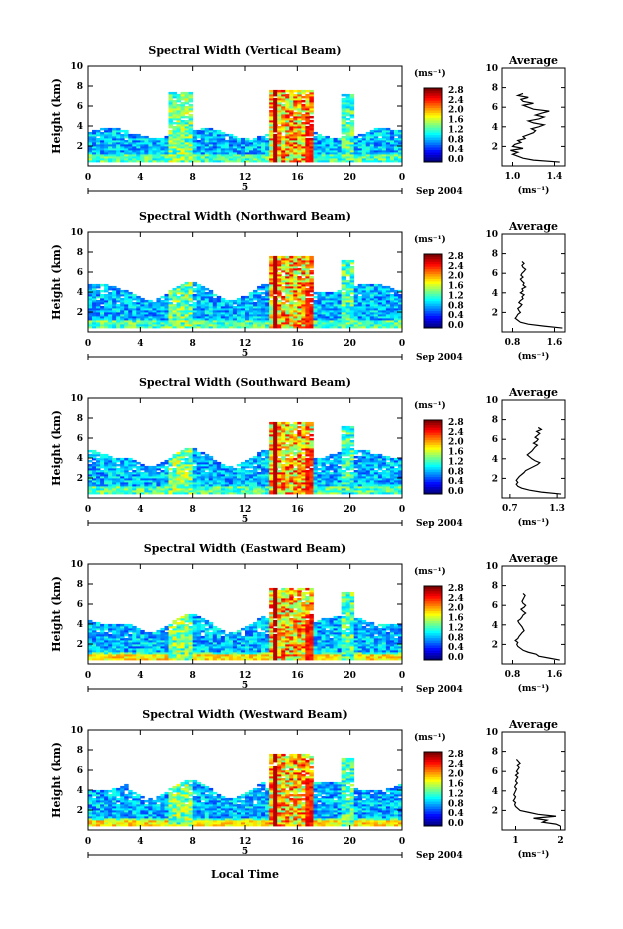 The image size is (623, 929). What do you see at coordinates (433, 300) in the screenshot?
I see `colorbar-segment` at bounding box center [433, 300].